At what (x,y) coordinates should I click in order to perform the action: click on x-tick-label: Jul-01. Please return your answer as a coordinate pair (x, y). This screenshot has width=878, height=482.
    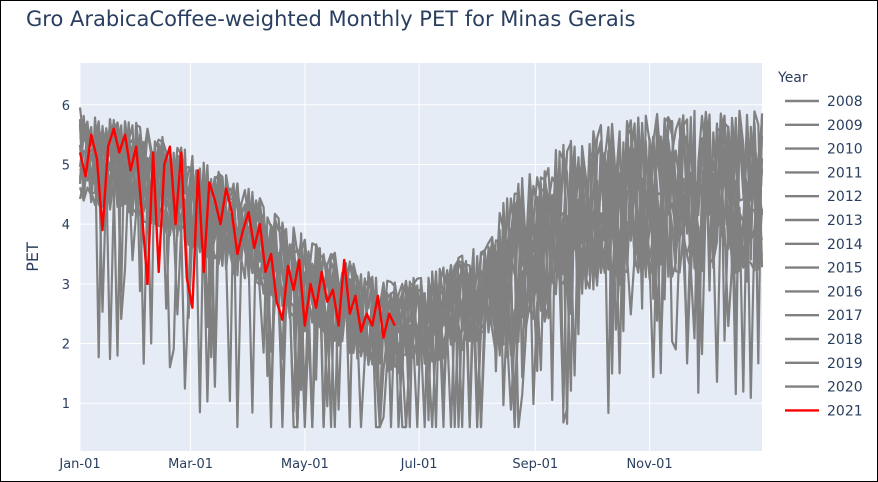
    Looking at the image, I should click on (419, 464).